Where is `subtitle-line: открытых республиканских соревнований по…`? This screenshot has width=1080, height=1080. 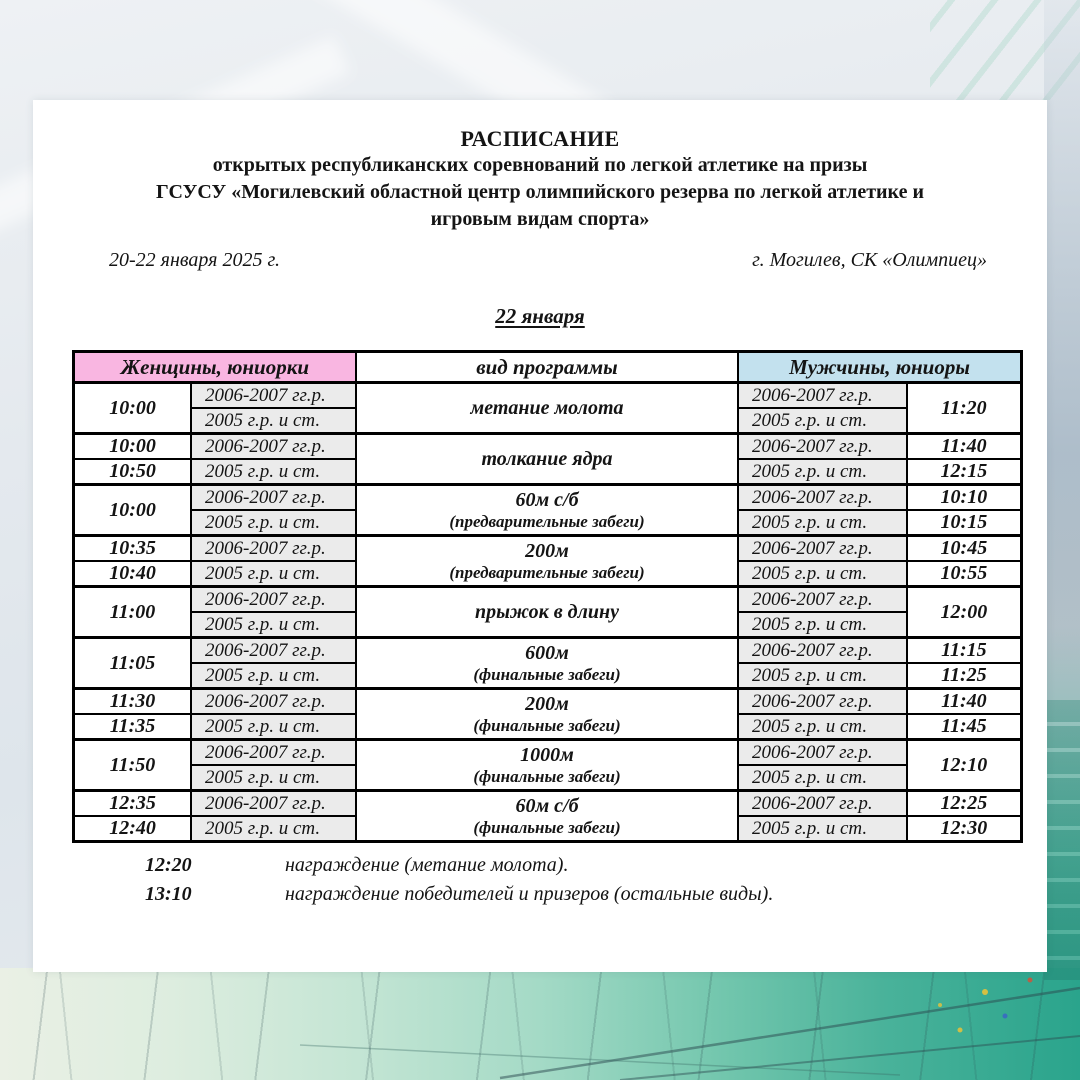
subtitle-line: открытых республиканских соревнований по… is located at coordinates (540, 165).